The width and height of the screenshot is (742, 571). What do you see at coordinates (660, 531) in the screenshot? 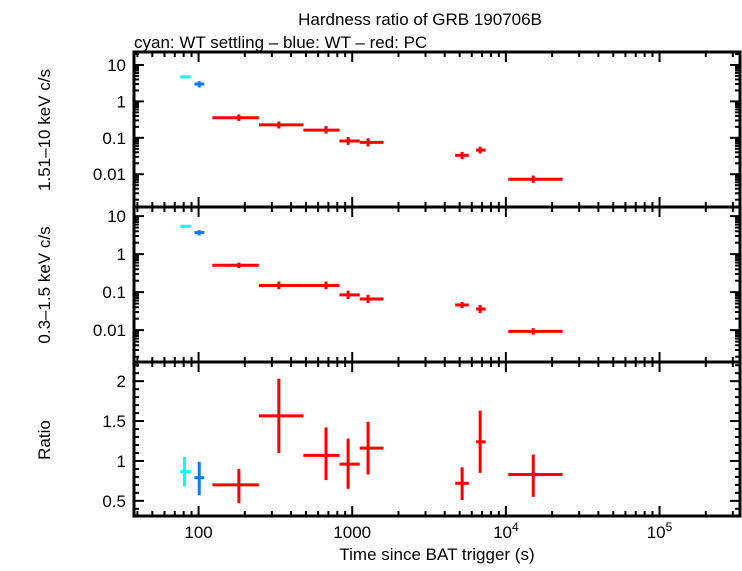
I see `x-tick-label: 10⁵` at bounding box center [660, 531].